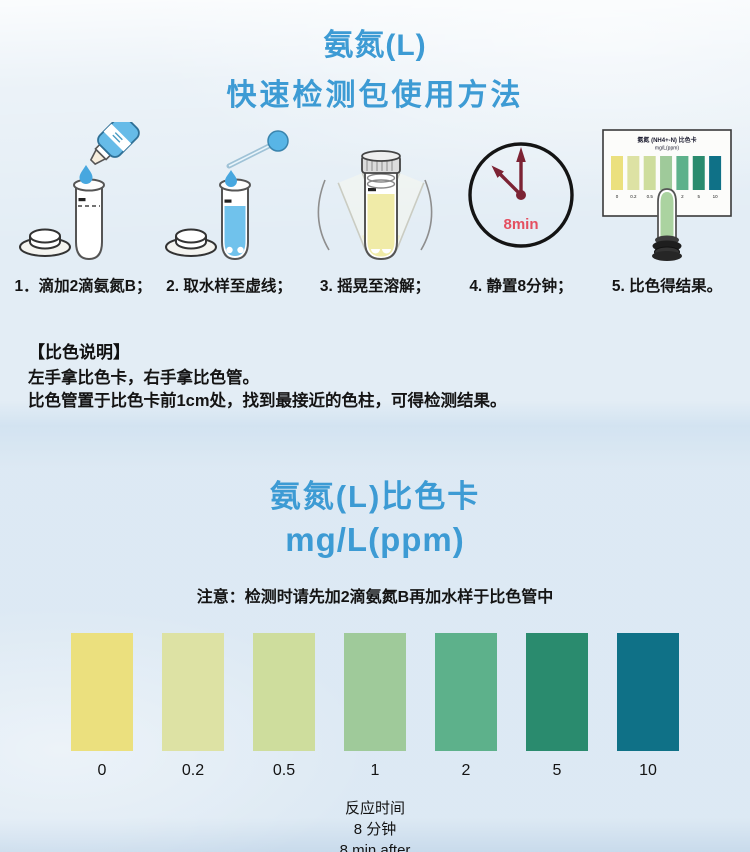  Describe the element at coordinates (633, 196) in the screenshot. I see `mini-swatch-label: 0.2` at that location.